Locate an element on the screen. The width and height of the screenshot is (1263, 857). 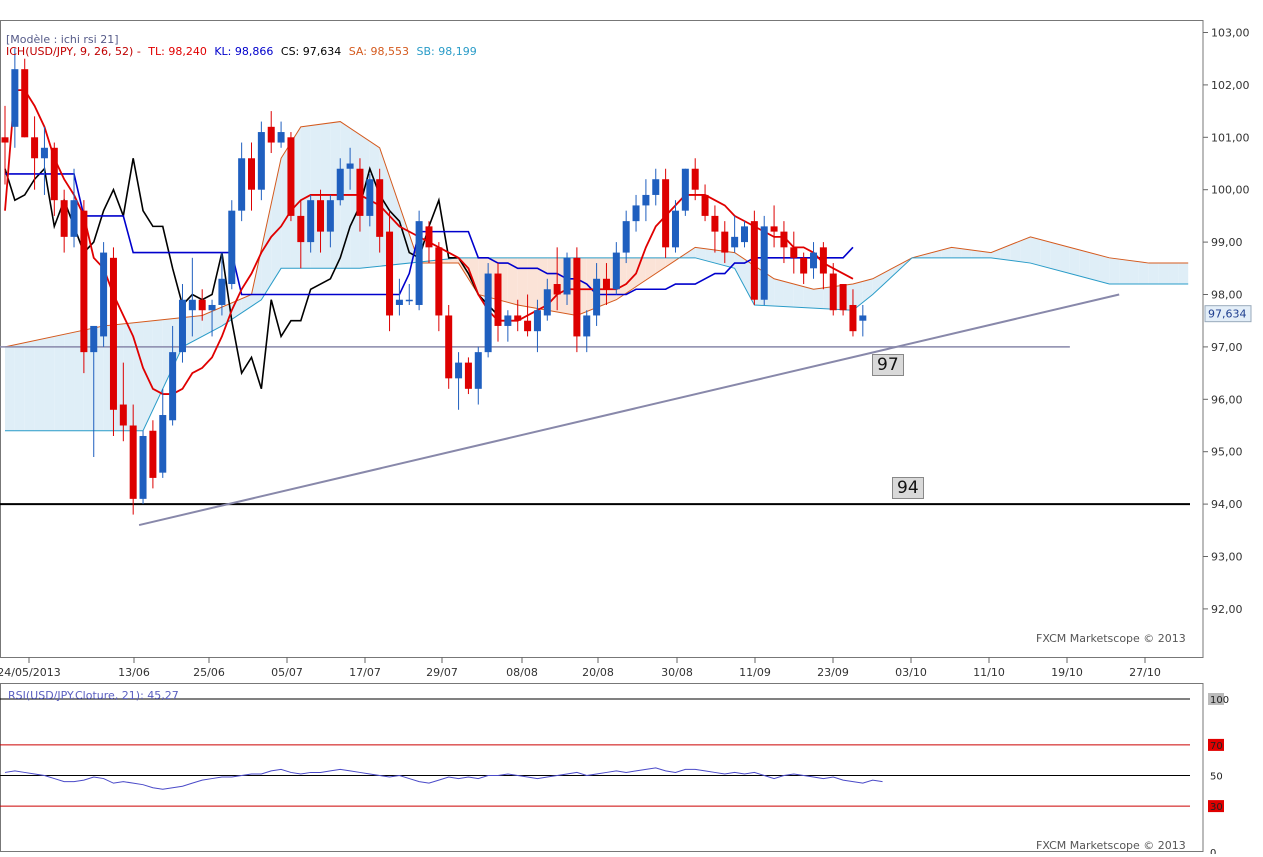
copyright-rsi: FXCM Marketscope © 2013 is located at coordinates (1111, 845).